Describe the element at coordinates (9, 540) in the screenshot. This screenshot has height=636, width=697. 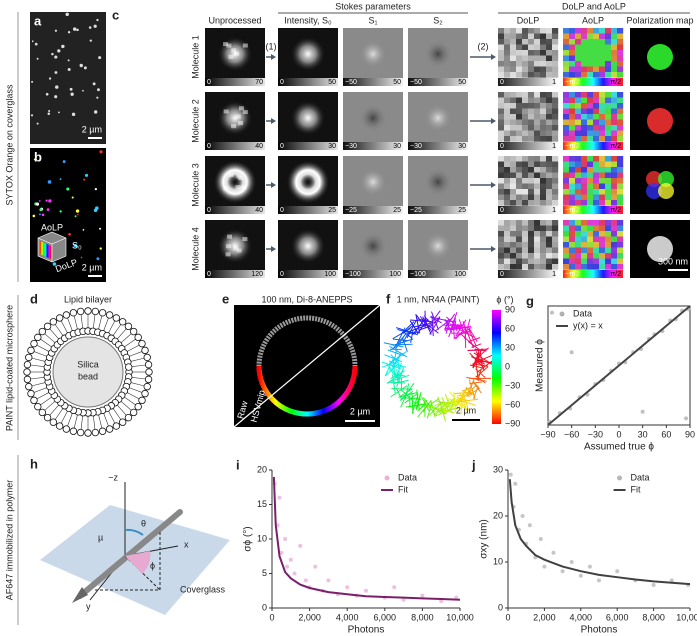
I see `section-label: AF647 immobilized in polymer` at that location.